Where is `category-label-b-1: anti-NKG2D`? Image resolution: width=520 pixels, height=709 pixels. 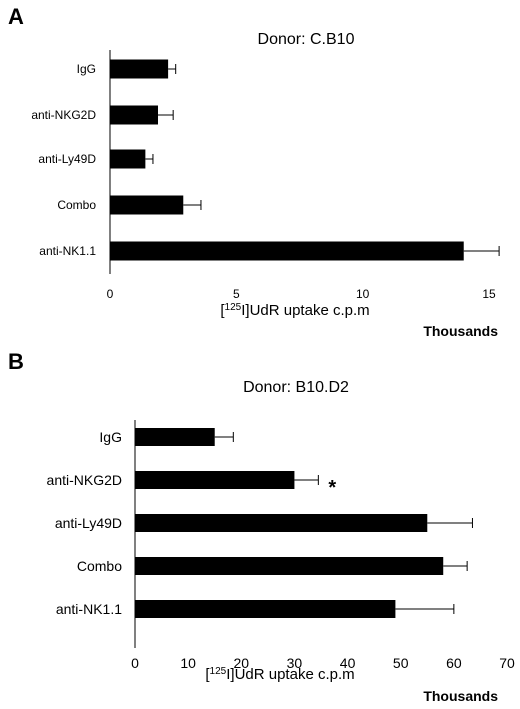
category-label-b-1: anti-NKG2D is located at coordinates (84, 480).